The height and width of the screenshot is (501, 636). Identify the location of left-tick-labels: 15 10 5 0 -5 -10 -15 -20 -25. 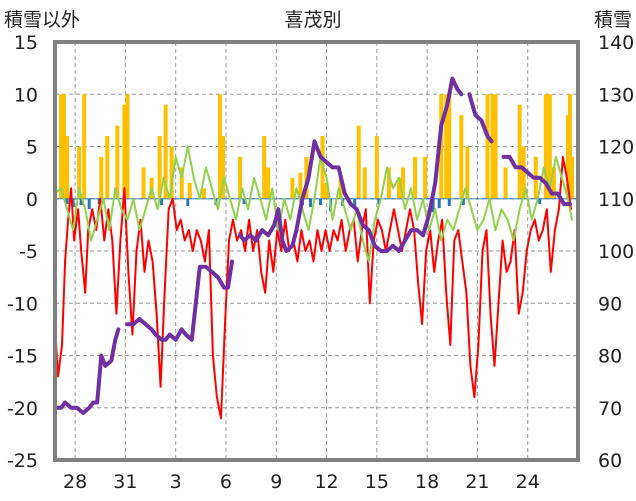
(22, 252).